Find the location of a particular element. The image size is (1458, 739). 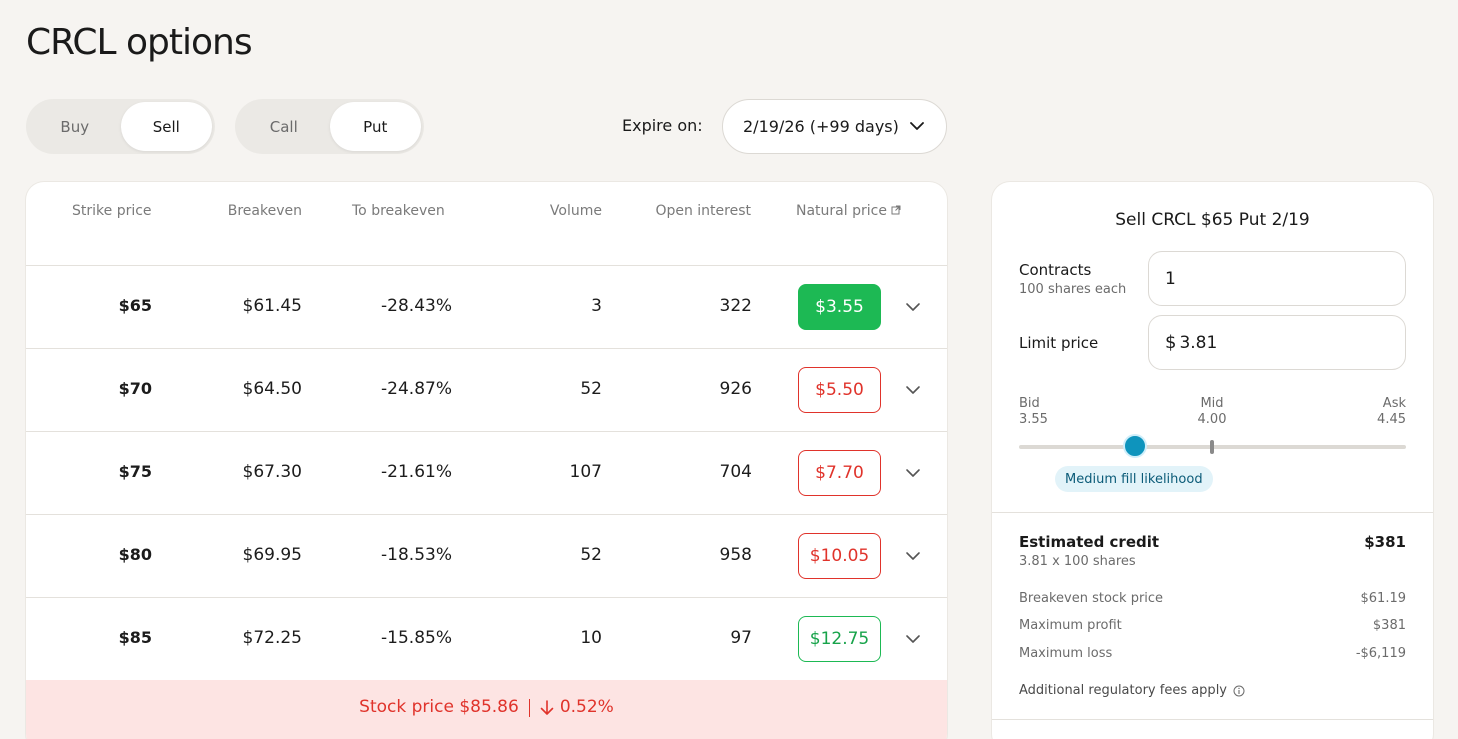

open-interest: 704 is located at coordinates (735, 472).